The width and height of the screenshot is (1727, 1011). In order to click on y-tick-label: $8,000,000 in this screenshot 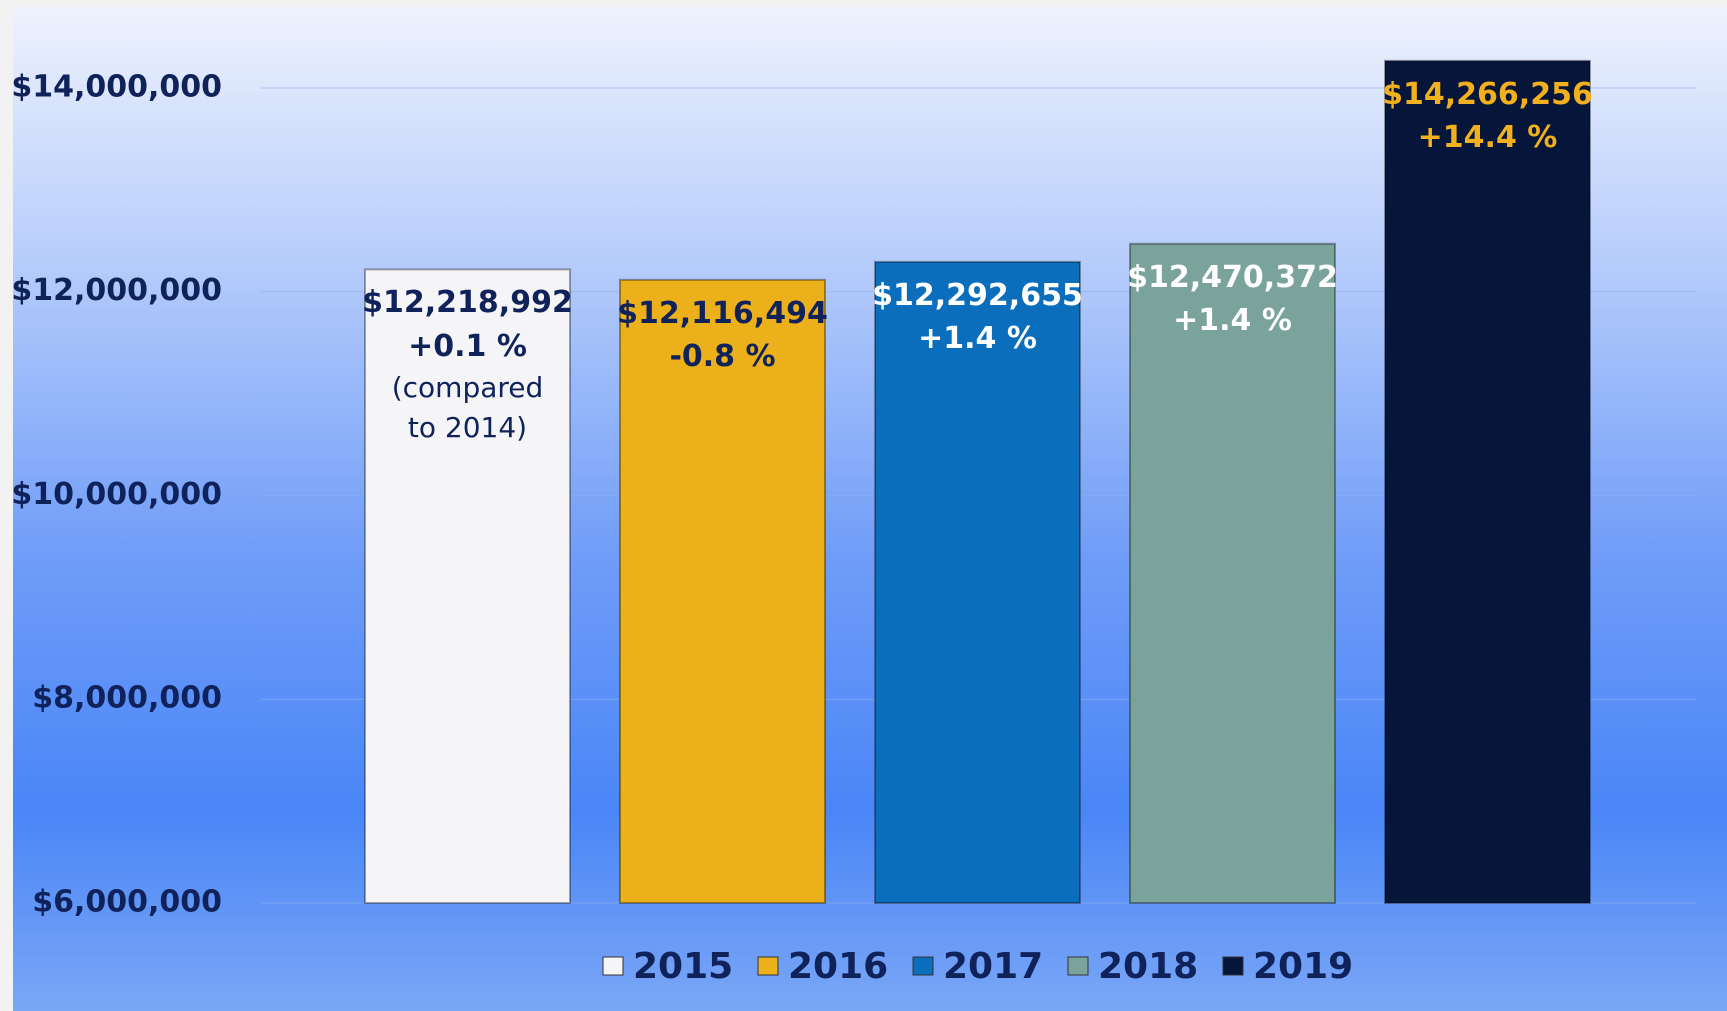, I will do `click(127, 698)`.